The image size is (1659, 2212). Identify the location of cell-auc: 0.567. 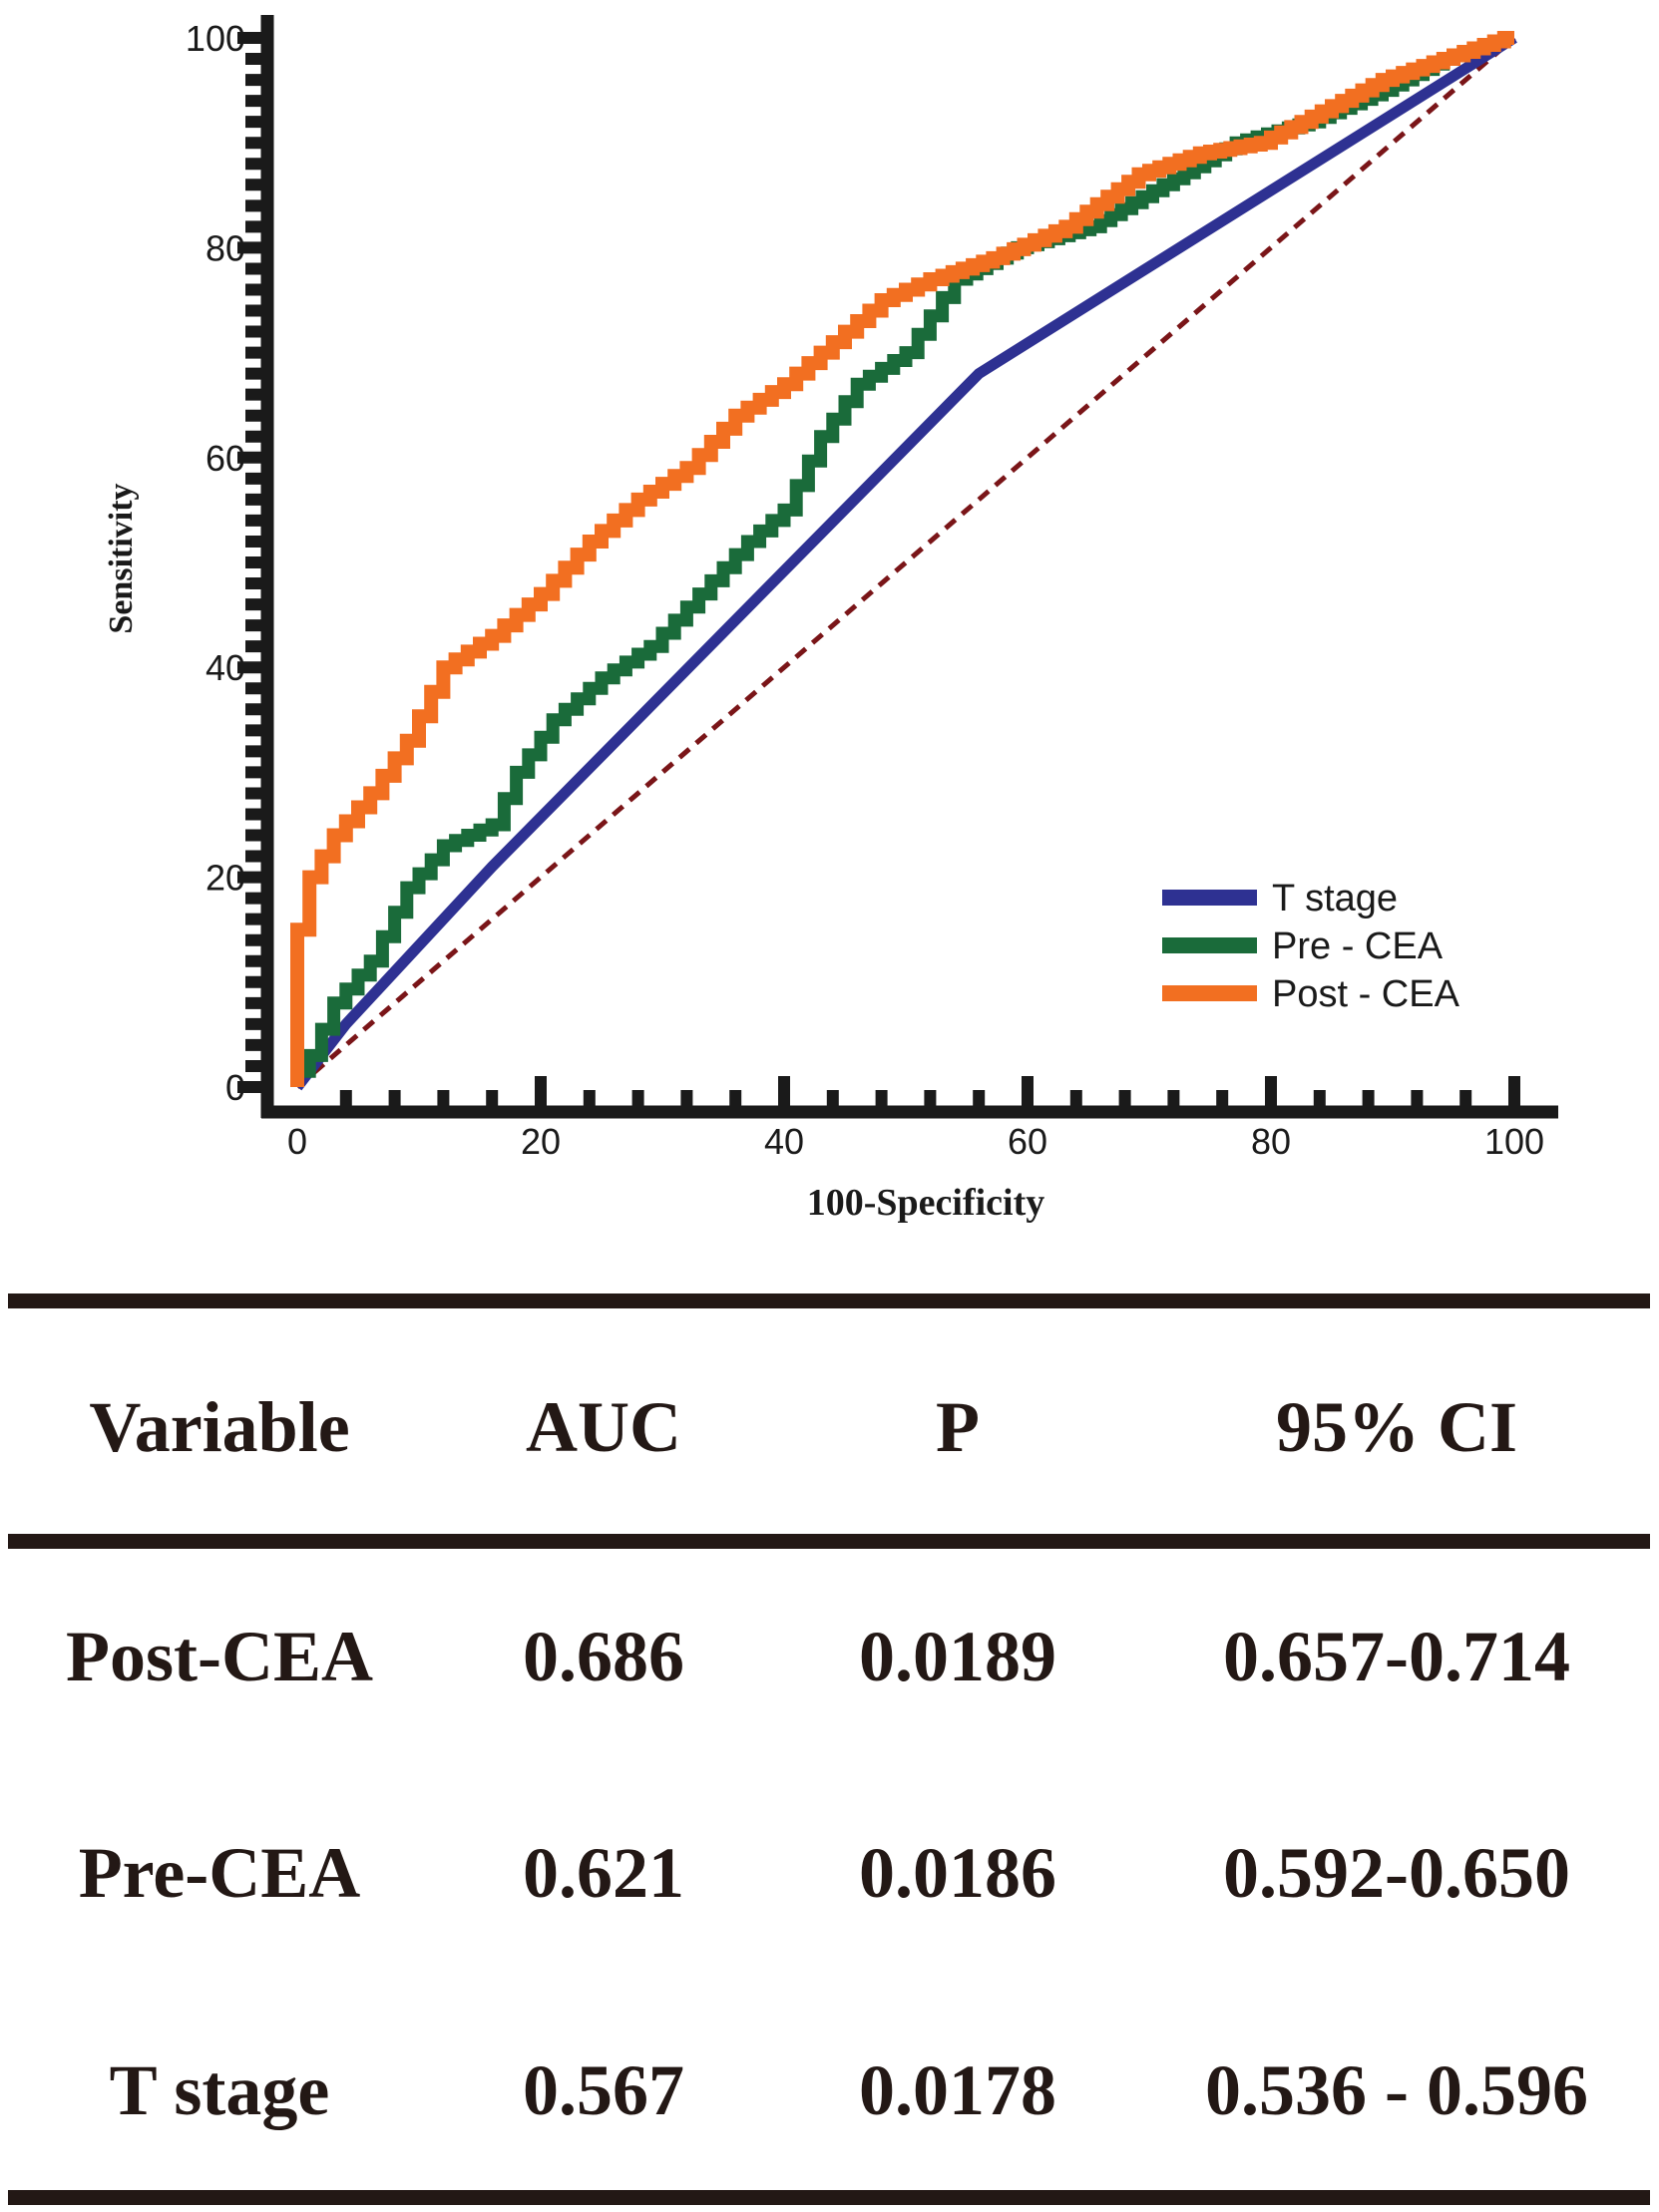
(603, 2090).